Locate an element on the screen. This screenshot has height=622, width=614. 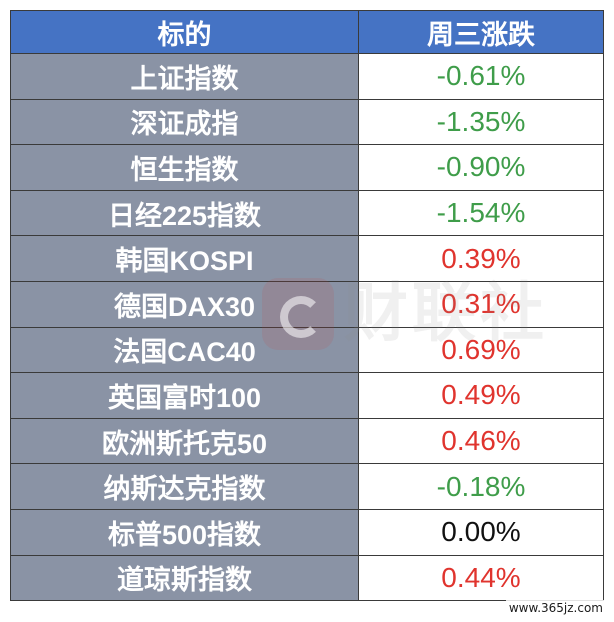
instrument-name: 上证指数 is located at coordinates (184, 76).